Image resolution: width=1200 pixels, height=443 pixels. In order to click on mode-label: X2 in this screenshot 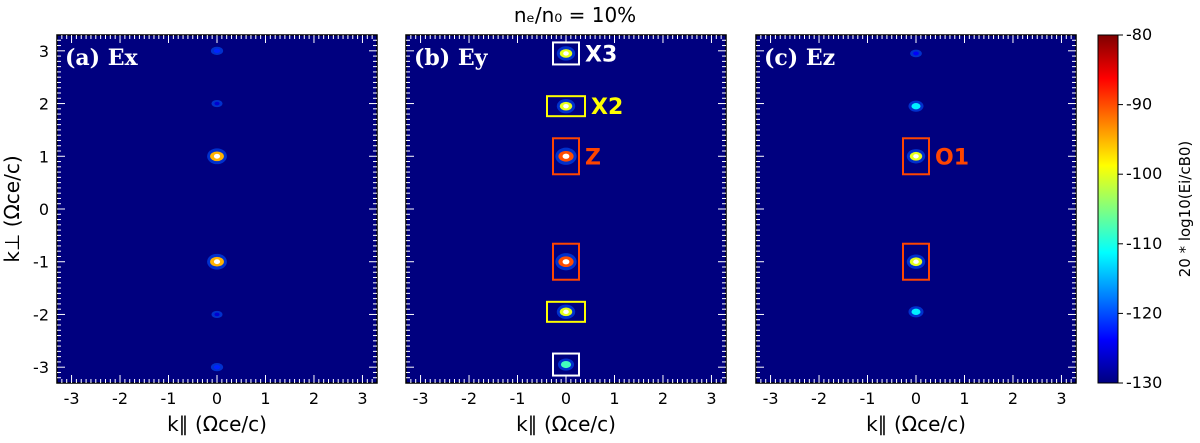, I will do `click(607, 107)`.